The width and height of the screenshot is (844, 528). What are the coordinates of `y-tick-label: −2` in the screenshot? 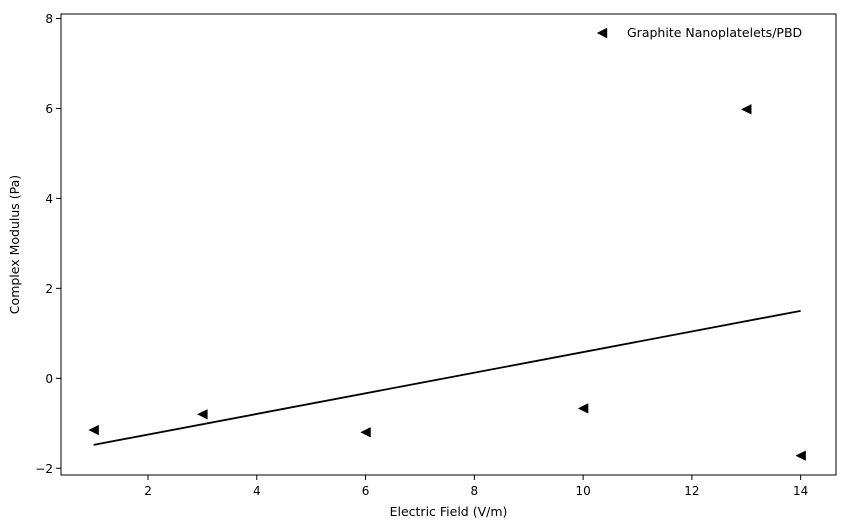 It's located at (44, 469).